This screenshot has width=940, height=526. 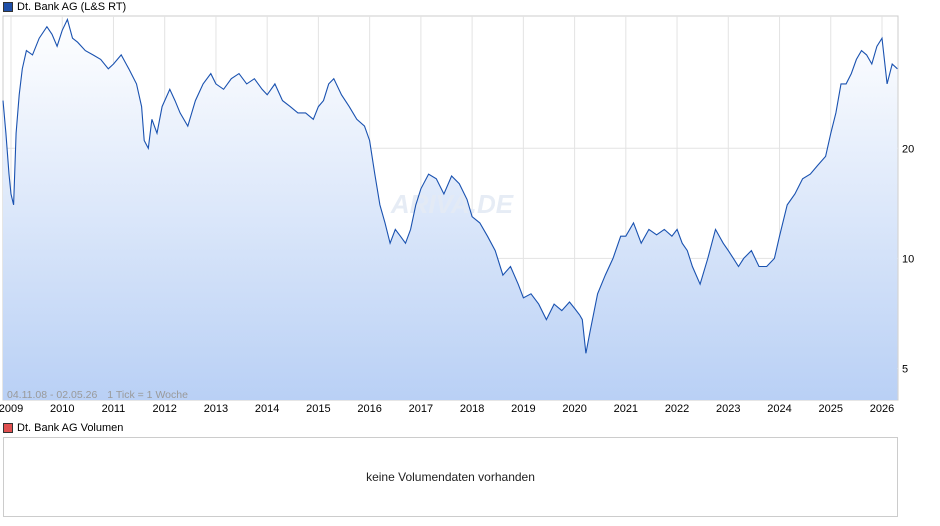 I want to click on x-tick-label: 2013, so click(x=216, y=409).